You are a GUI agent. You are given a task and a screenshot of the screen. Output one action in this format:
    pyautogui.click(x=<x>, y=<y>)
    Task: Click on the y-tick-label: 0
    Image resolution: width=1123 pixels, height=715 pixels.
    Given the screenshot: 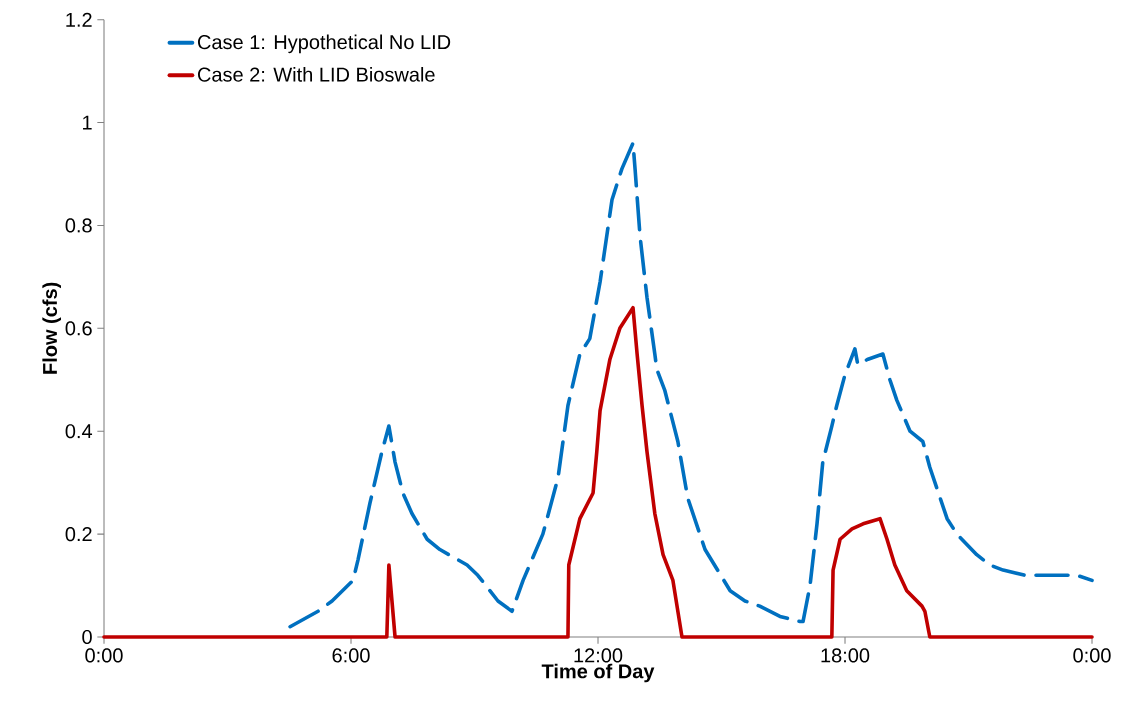 What is the action you would take?
    pyautogui.click(x=87, y=637)
    